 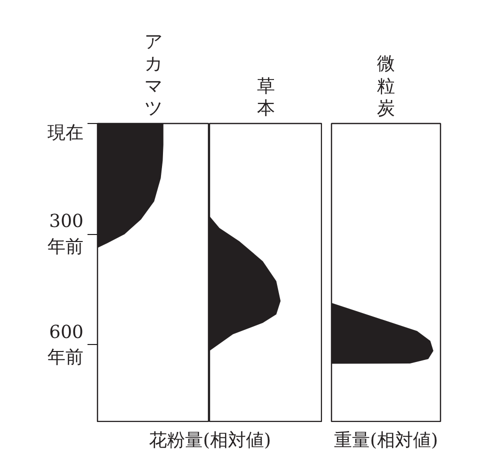 I want to click on x-axis-title: 花粉量(相対値), so click(x=210, y=440).